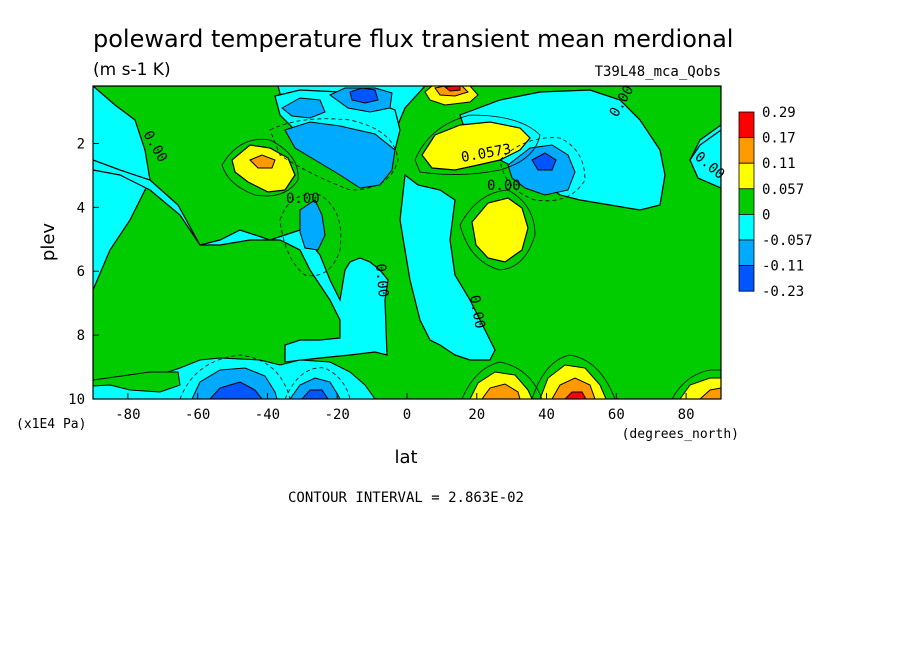 The height and width of the screenshot is (654, 904). Describe the element at coordinates (51, 424) in the screenshot. I see `y-units-label: (x1E4 Pa)` at that location.